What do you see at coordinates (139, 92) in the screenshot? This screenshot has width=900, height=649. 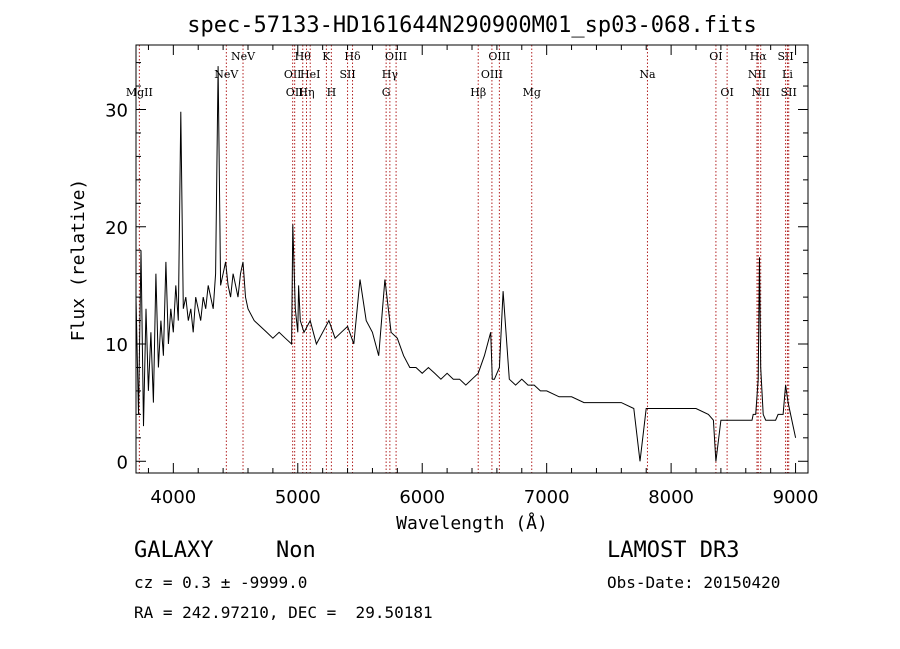 I see `marker-label: MgII` at bounding box center [139, 92].